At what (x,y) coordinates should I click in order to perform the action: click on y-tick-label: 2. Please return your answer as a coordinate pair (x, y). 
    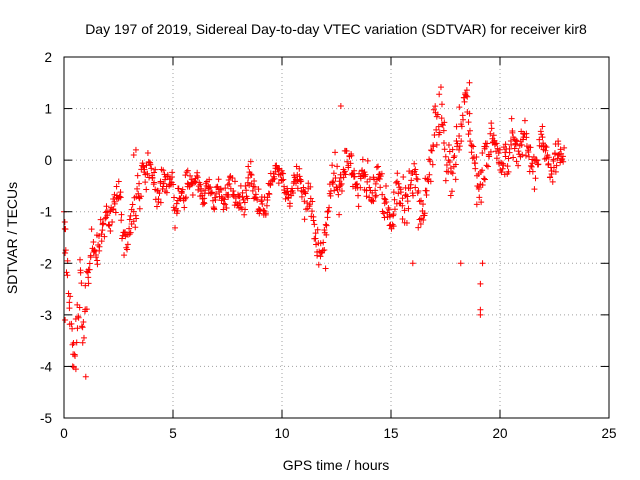
    Looking at the image, I should click on (48, 57).